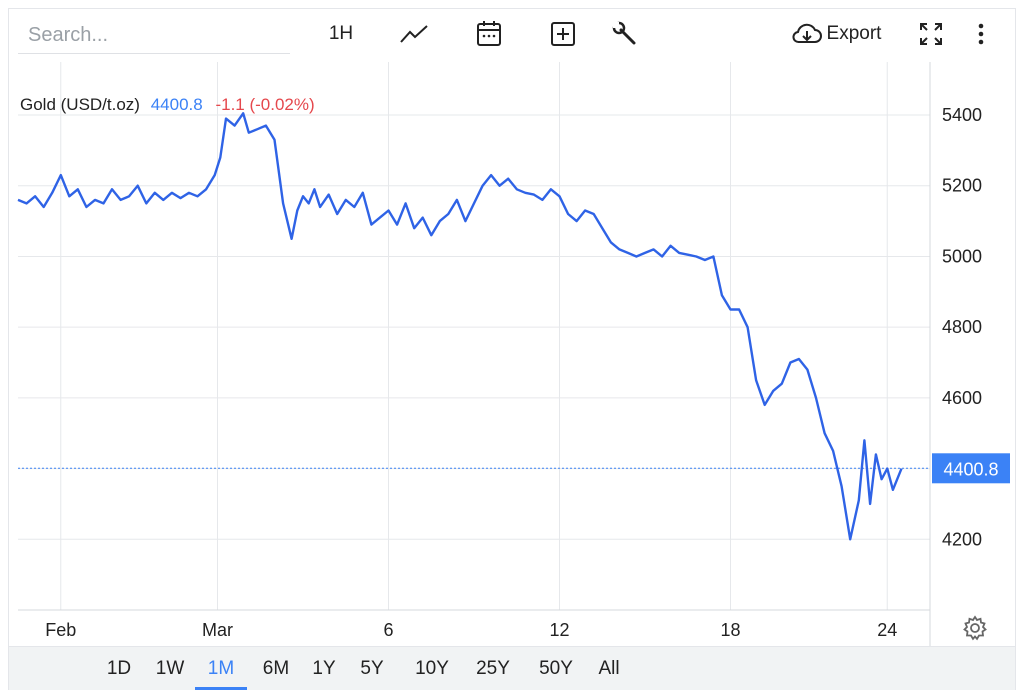  What do you see at coordinates (177, 104) in the screenshot?
I see `legend-price: 4400.8` at bounding box center [177, 104].